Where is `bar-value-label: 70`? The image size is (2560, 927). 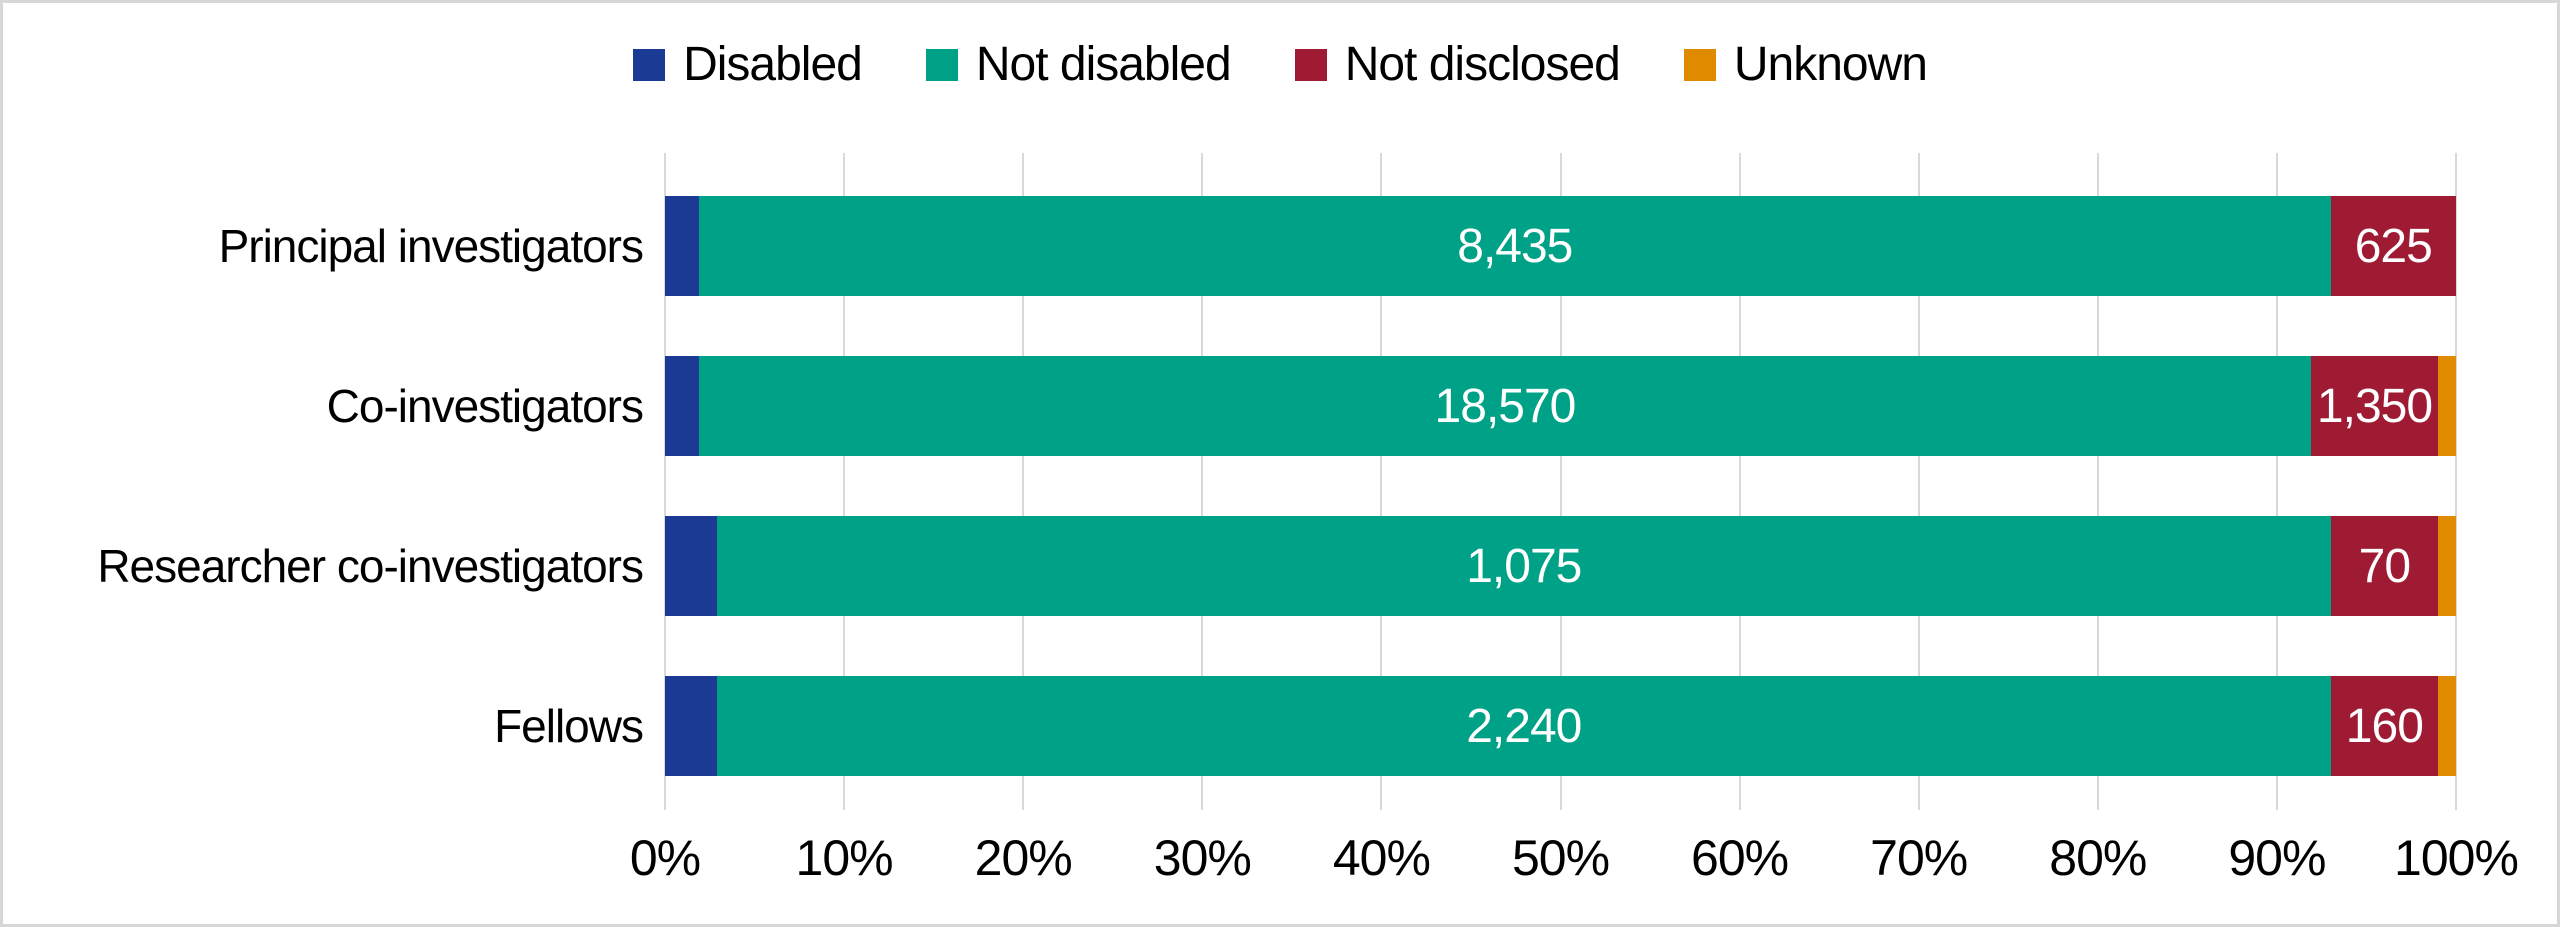 bar-value-label: 70 is located at coordinates (2384, 566).